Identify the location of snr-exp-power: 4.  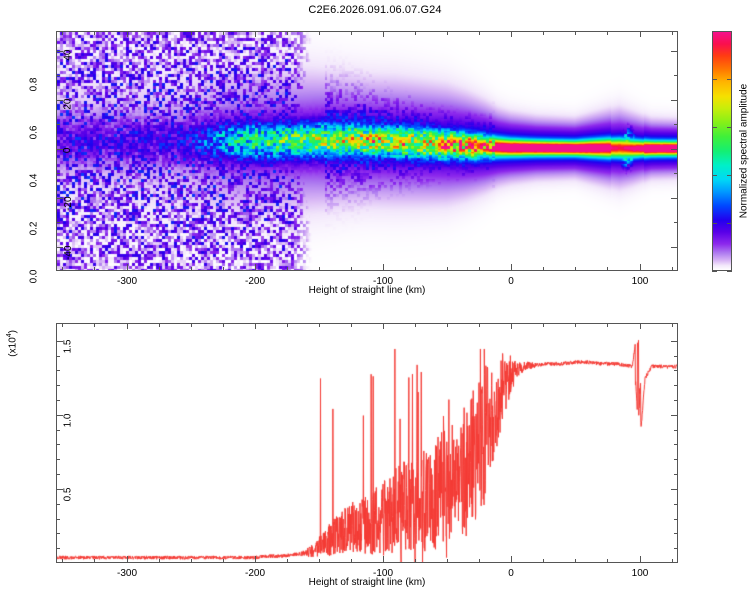
(9, 335).